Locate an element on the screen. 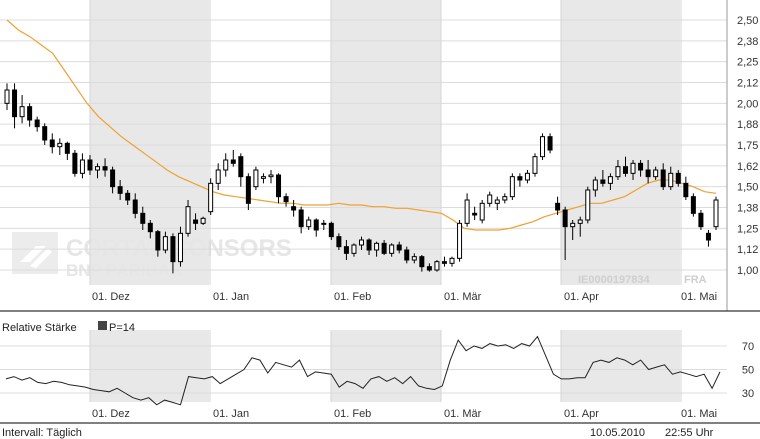 Image resolution: width=760 pixels, height=439 pixels. footer-interval: Intervall: Täglich is located at coordinates (42, 433).